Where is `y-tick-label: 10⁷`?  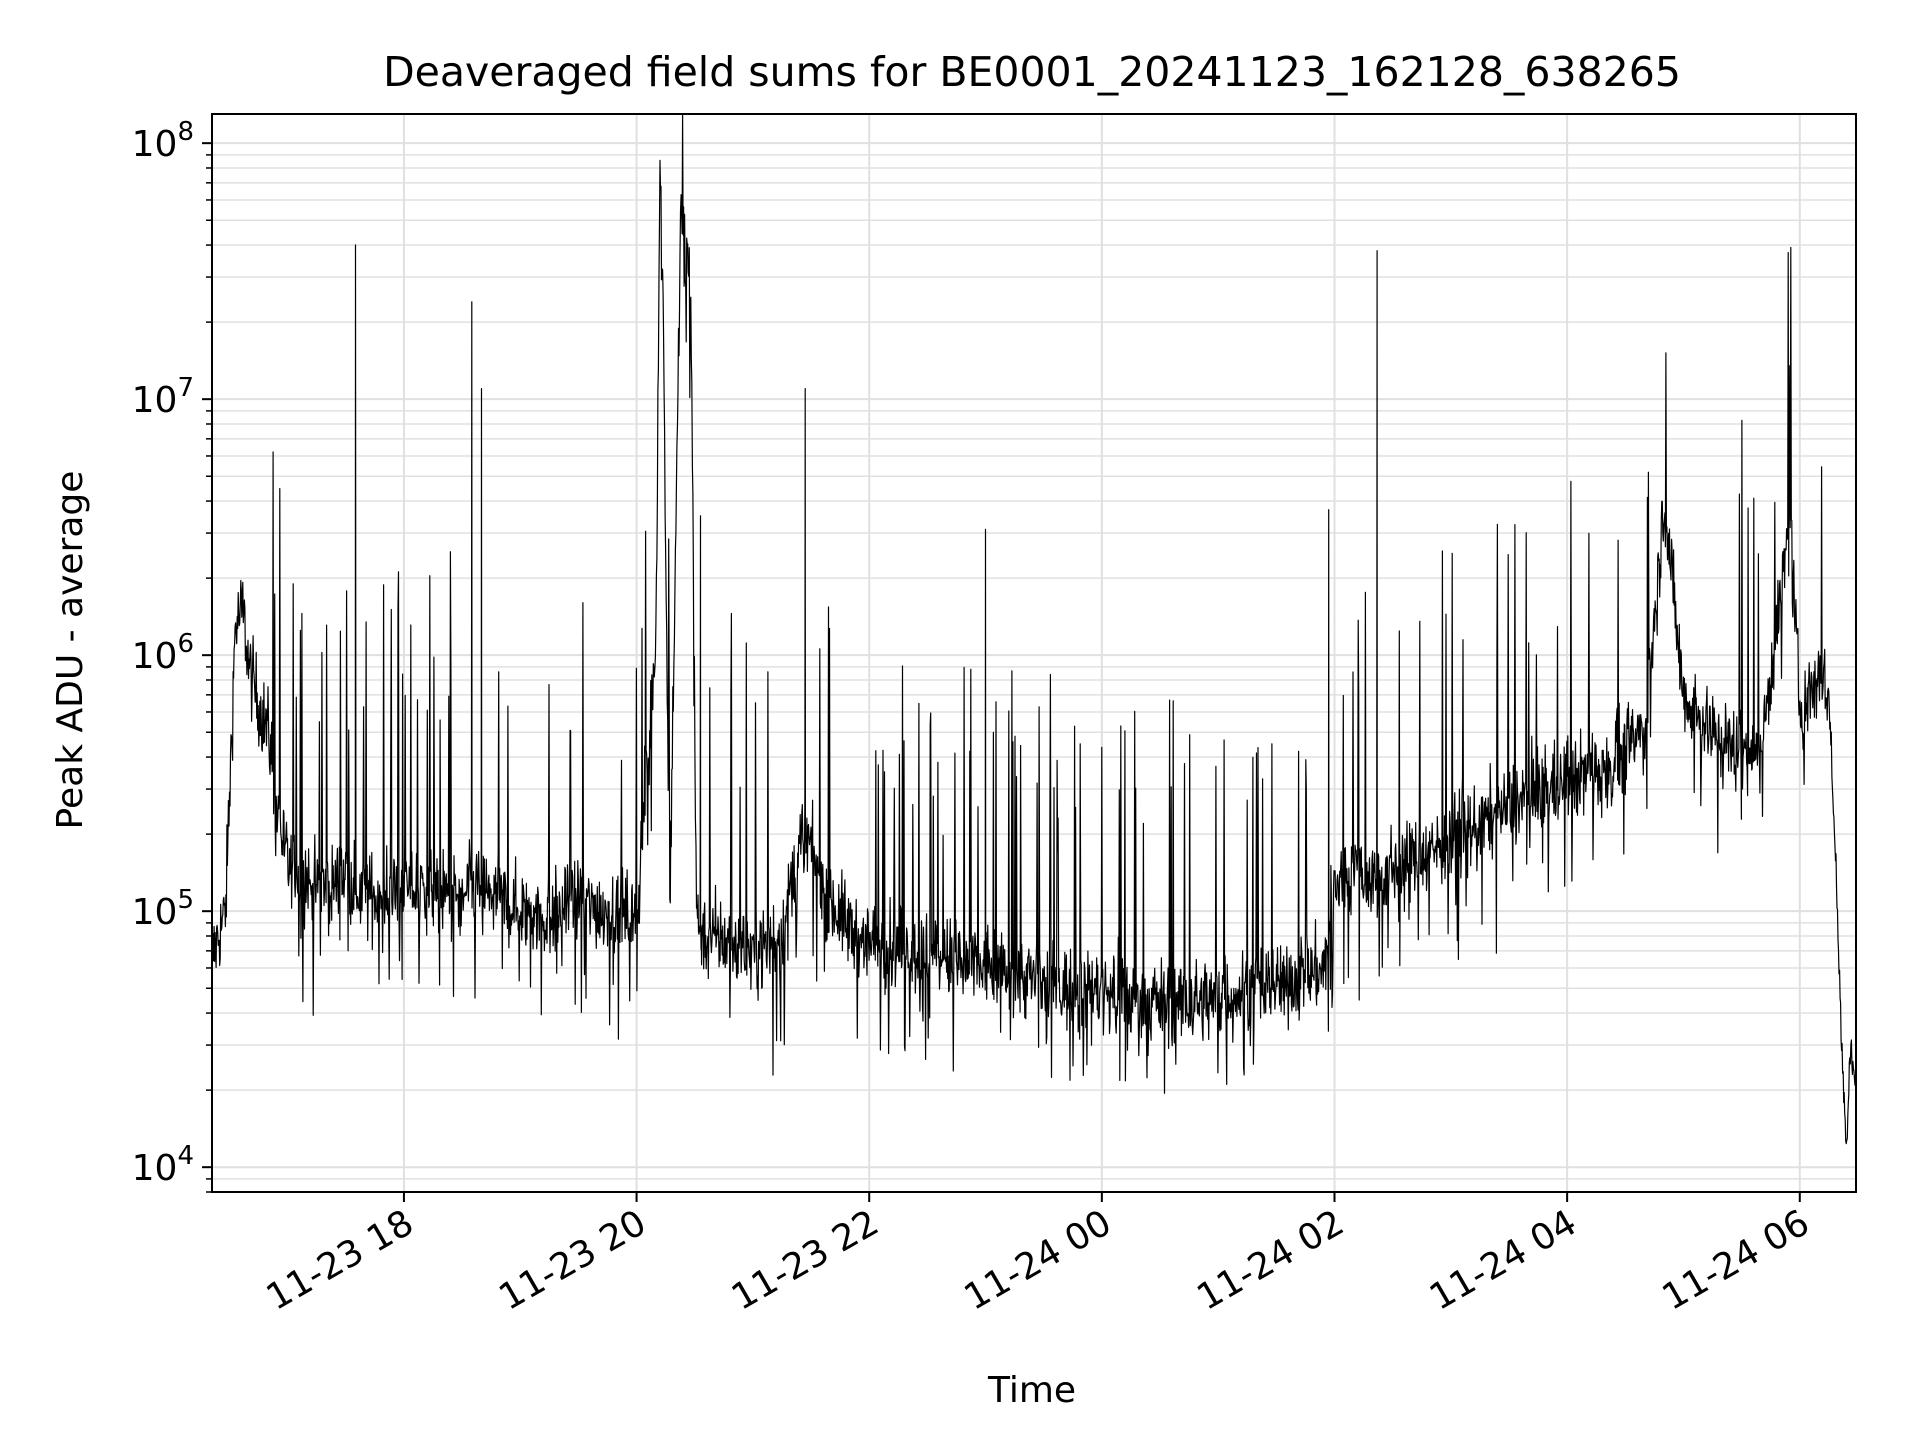
y-tick-label: 10⁷ is located at coordinates (163, 397).